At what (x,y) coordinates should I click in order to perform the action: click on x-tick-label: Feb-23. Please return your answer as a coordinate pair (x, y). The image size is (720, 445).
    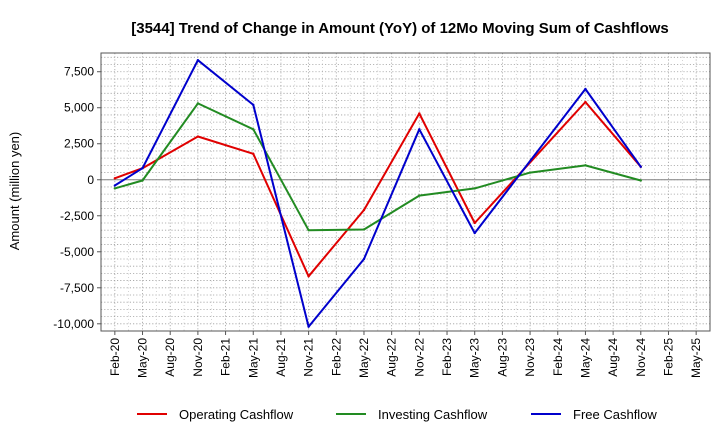
    Looking at the image, I should click on (447, 357).